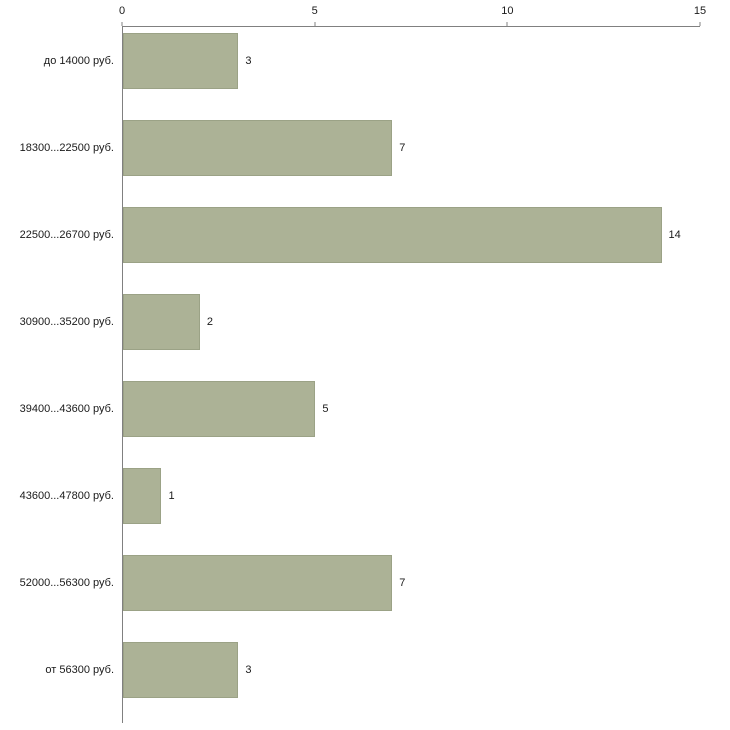  Describe the element at coordinates (66, 148) in the screenshot. I see `category-label: 18300...22500 руб.` at that location.